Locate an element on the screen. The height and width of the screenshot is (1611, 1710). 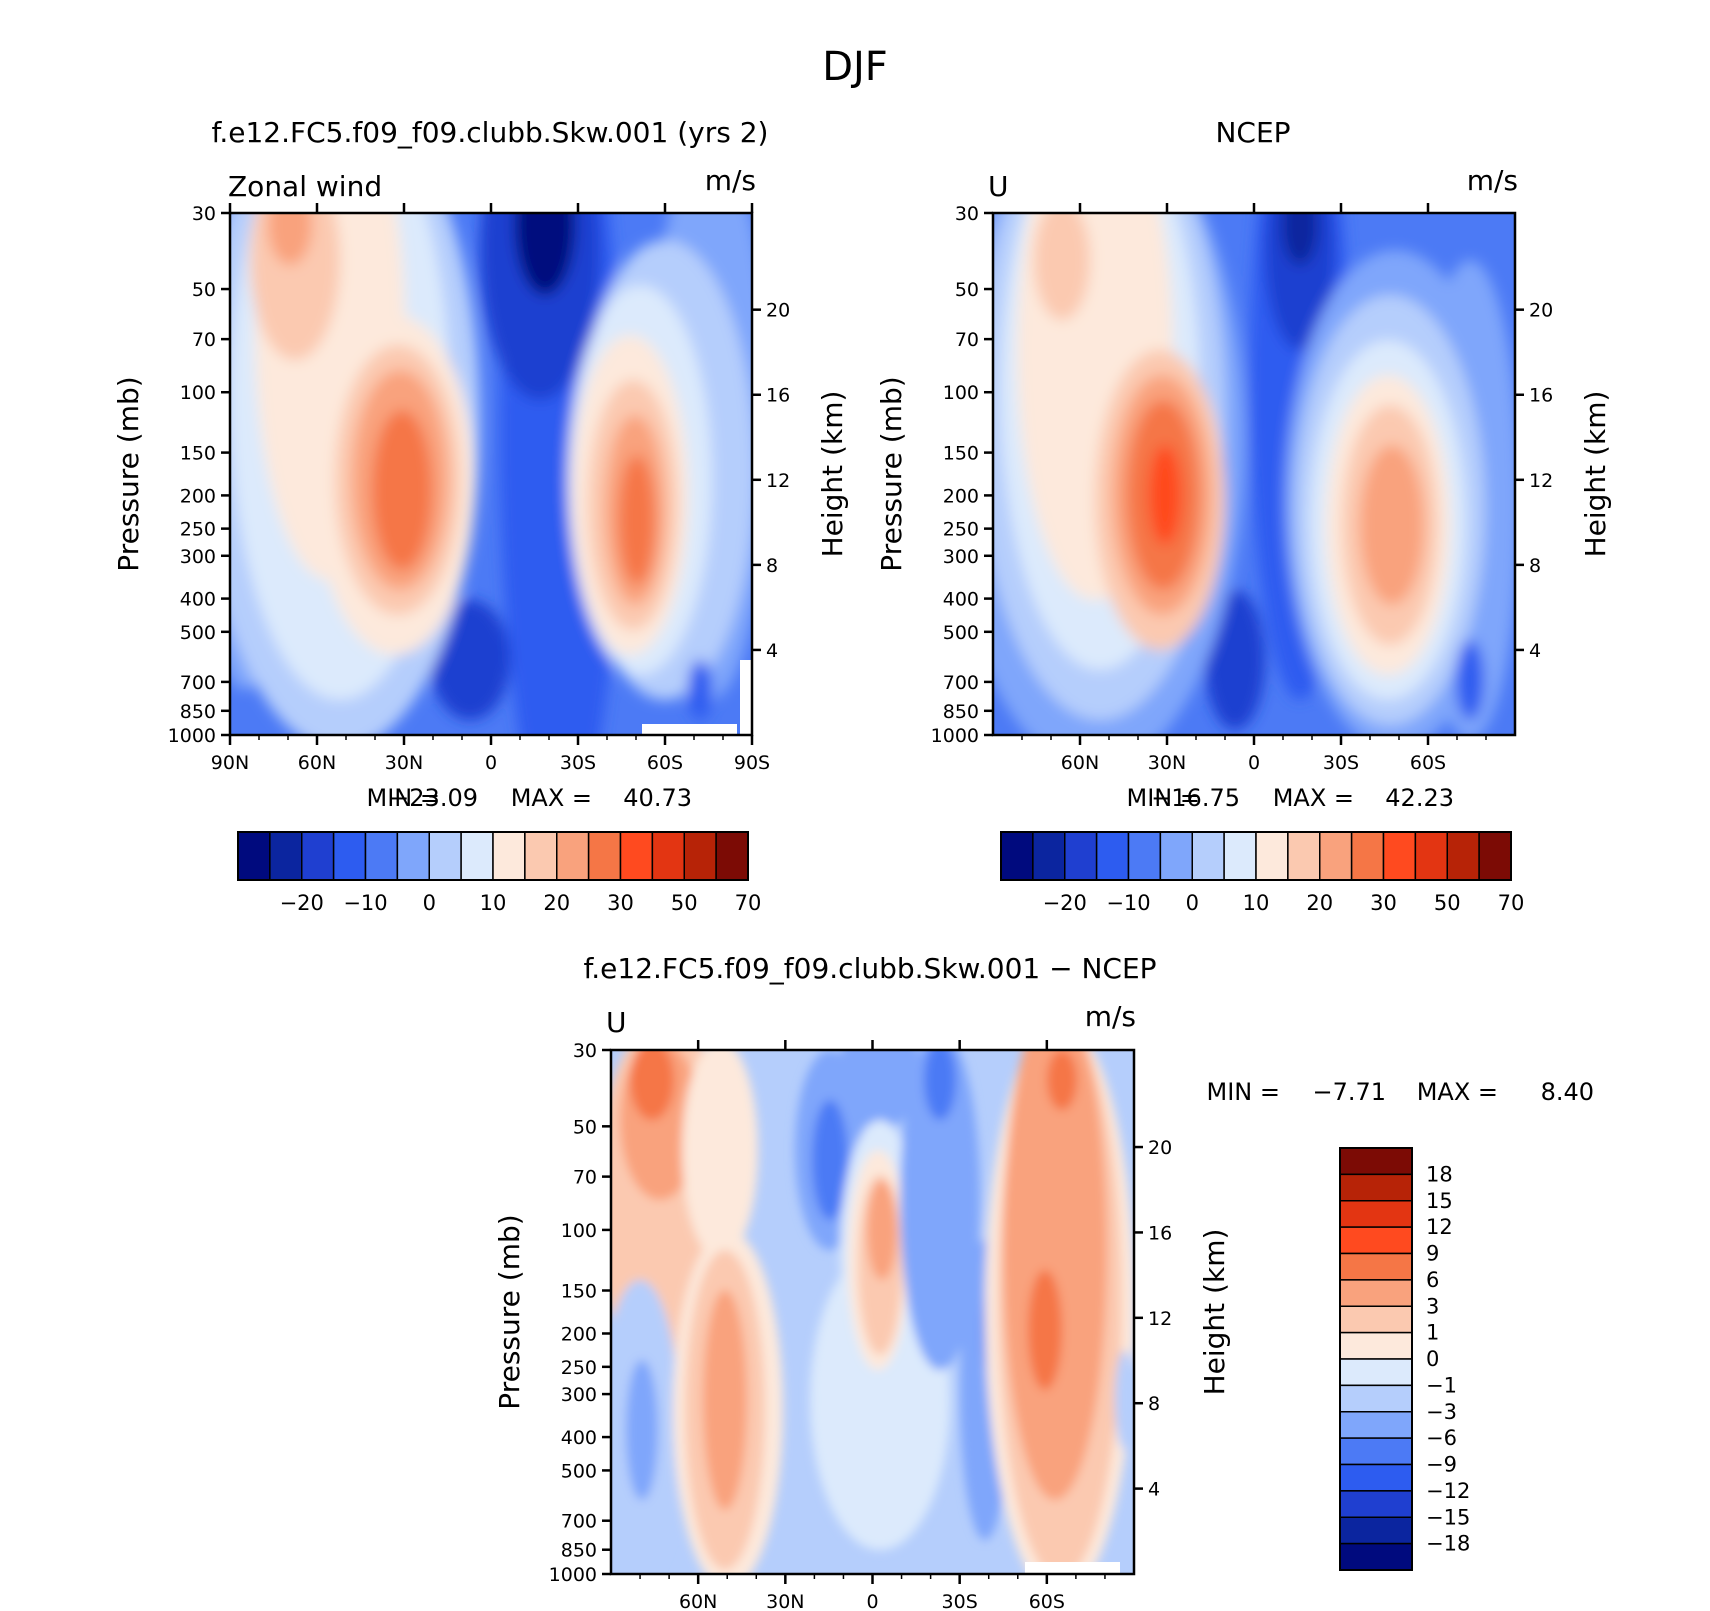
pressure-tick-label: 30 is located at coordinates (204, 214).